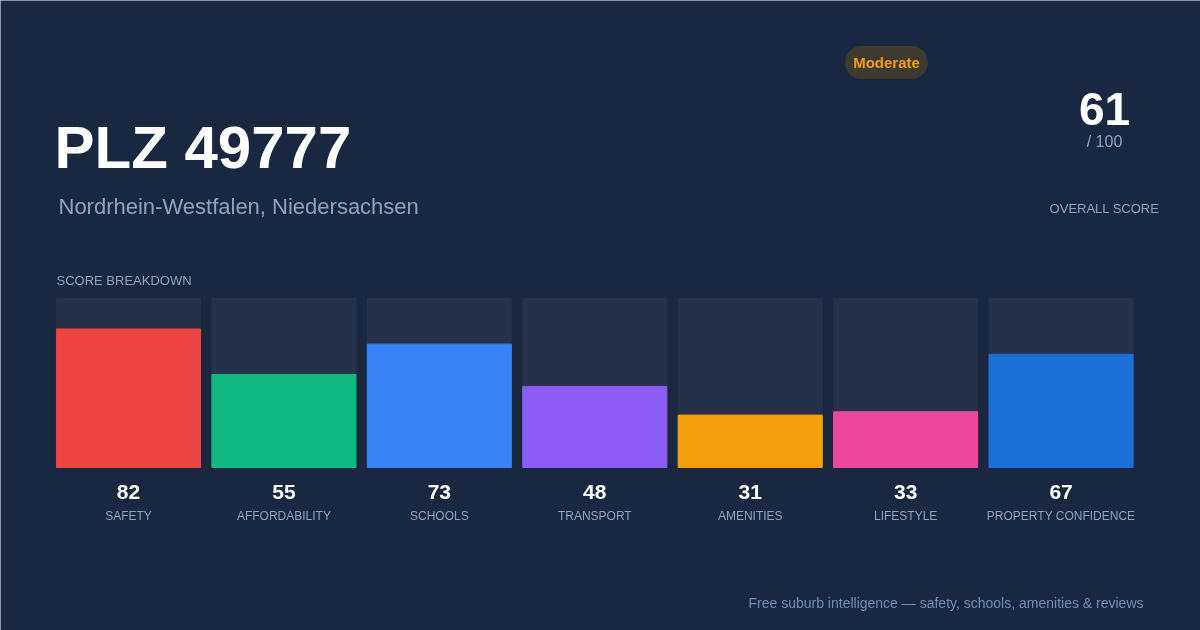 This screenshot has height=630, width=1200. Describe the element at coordinates (750, 491) in the screenshot. I see `data-label: 31` at that location.